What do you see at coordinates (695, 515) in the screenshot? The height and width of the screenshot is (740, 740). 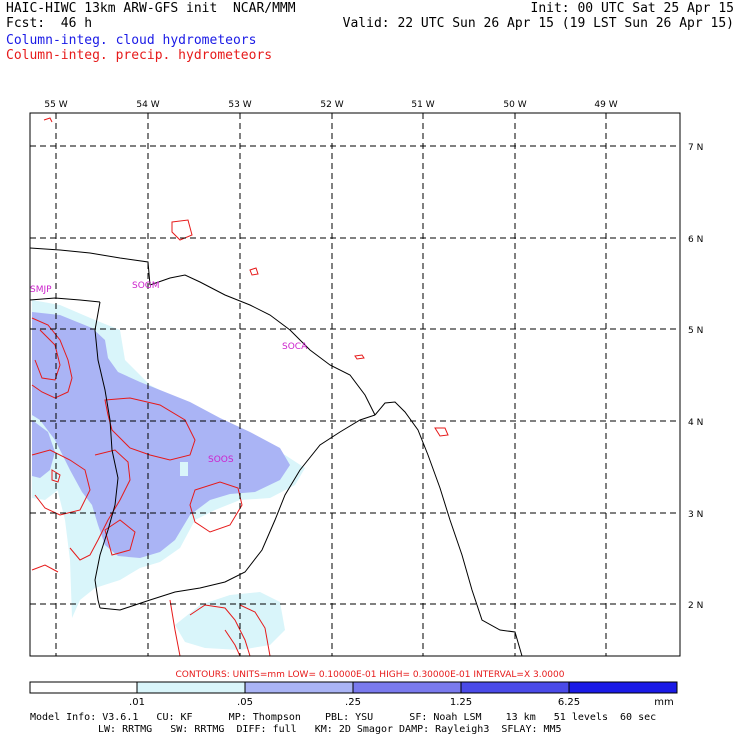 I see `lat-label: 3 N` at bounding box center [695, 515].